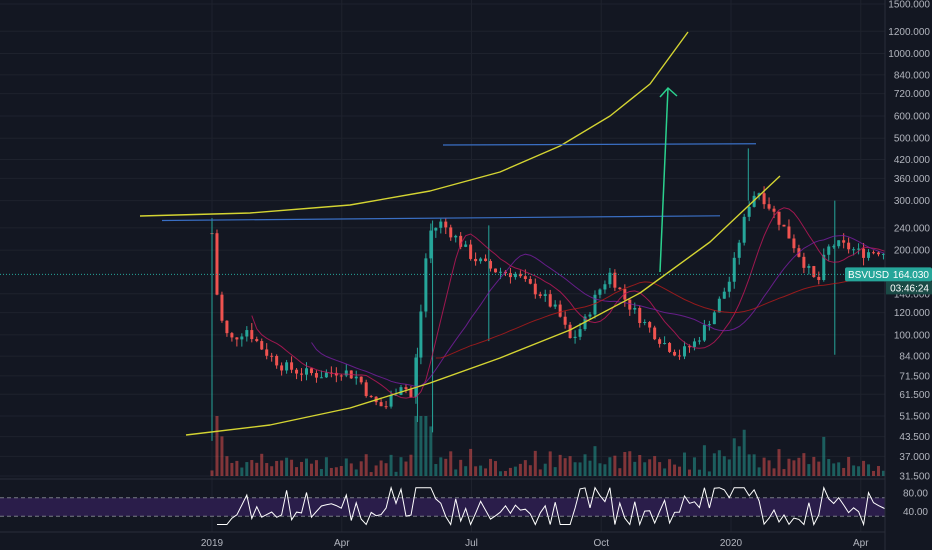 This screenshot has width=932, height=550. I want to click on price-tick-label: 37.000, so click(914, 457).